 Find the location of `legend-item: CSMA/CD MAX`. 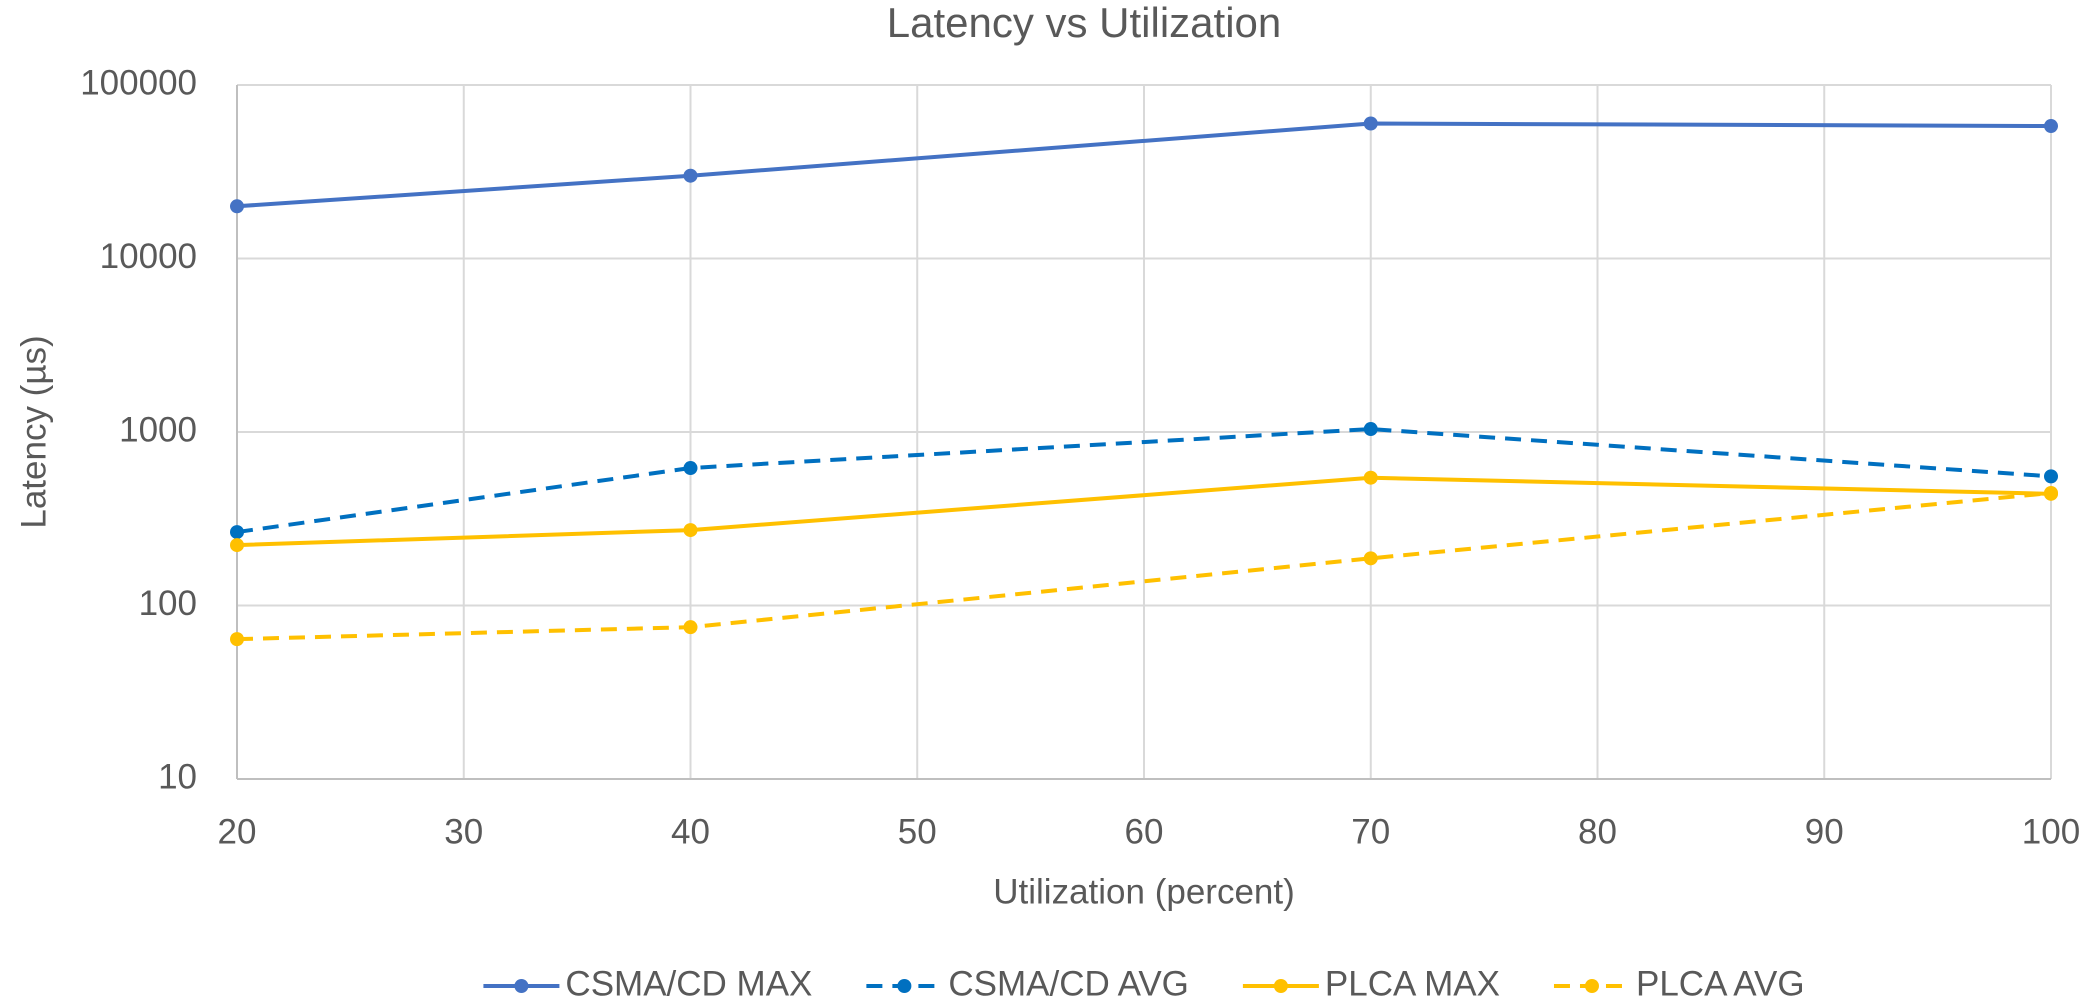

legend-item: CSMA/CD MAX is located at coordinates (647, 983).